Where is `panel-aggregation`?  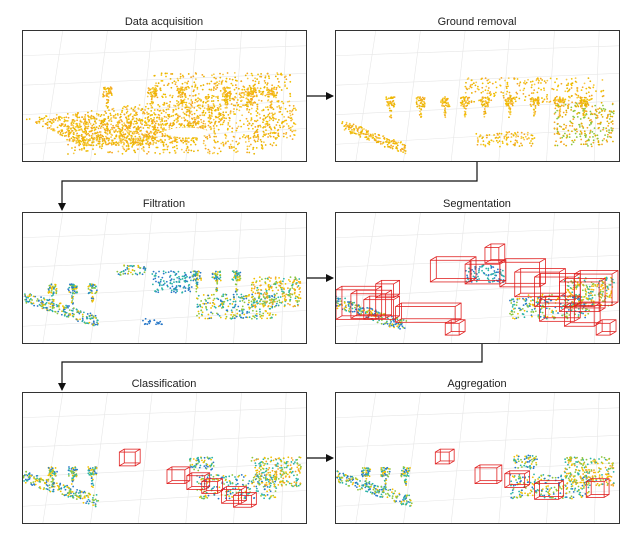 panel-aggregation is located at coordinates (477, 458).